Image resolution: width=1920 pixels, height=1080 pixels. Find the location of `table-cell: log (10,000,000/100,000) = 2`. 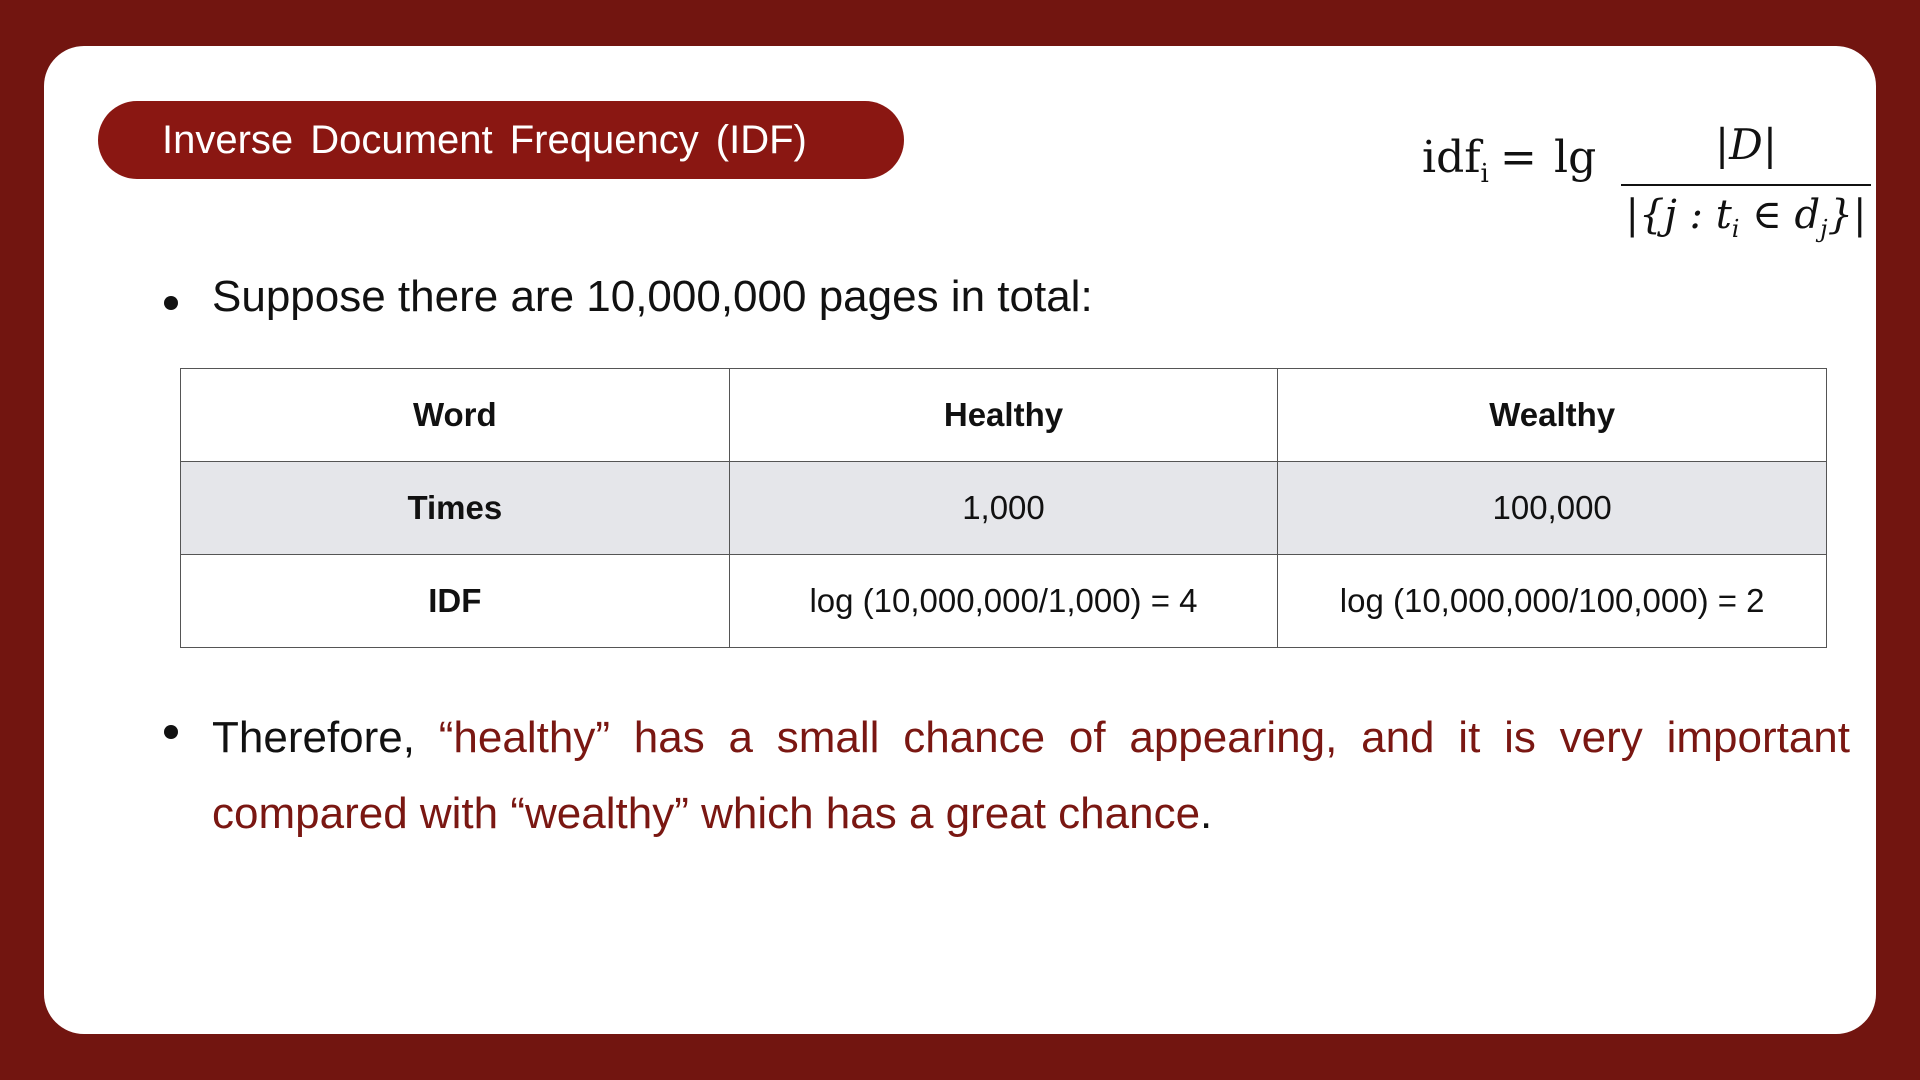

table-cell: log (10,000,000/100,000) = 2 is located at coordinates (1552, 601).